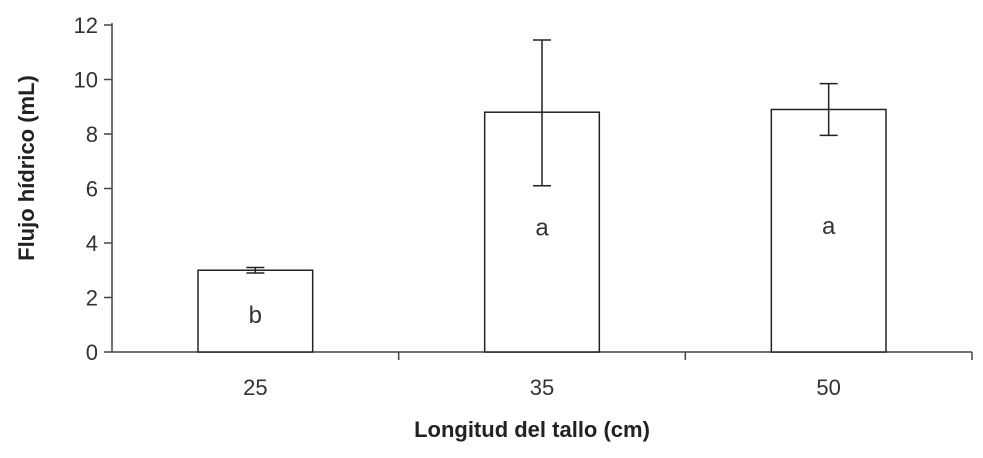  I want to click on y-tick-label: 4, so click(92, 243).